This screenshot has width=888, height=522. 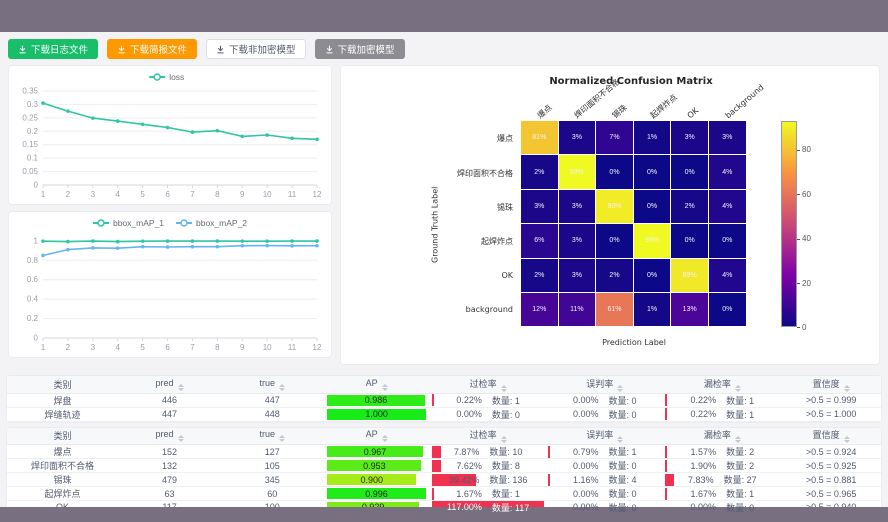 I want to click on ap-bar: 0.967, so click(x=375, y=451).